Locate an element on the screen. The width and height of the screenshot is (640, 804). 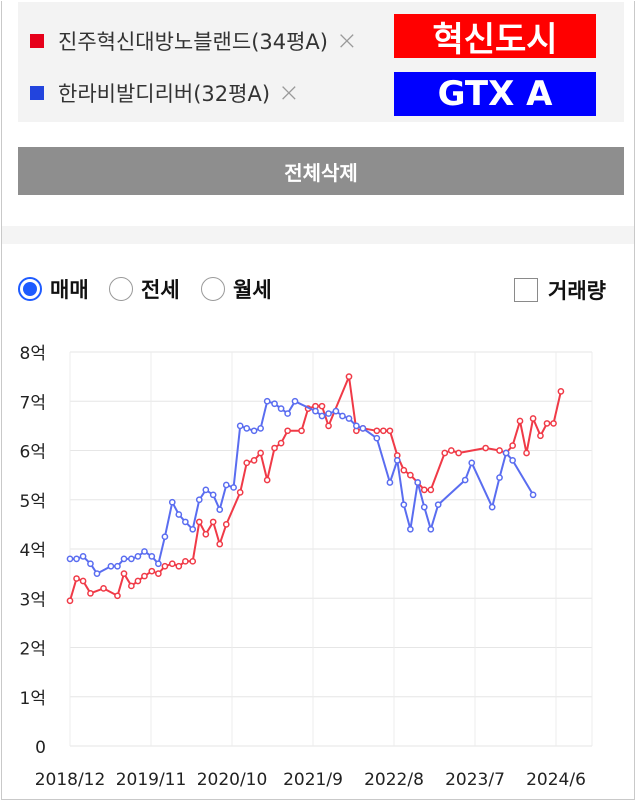
y-tick-label: 4억 is located at coordinates (33, 551).